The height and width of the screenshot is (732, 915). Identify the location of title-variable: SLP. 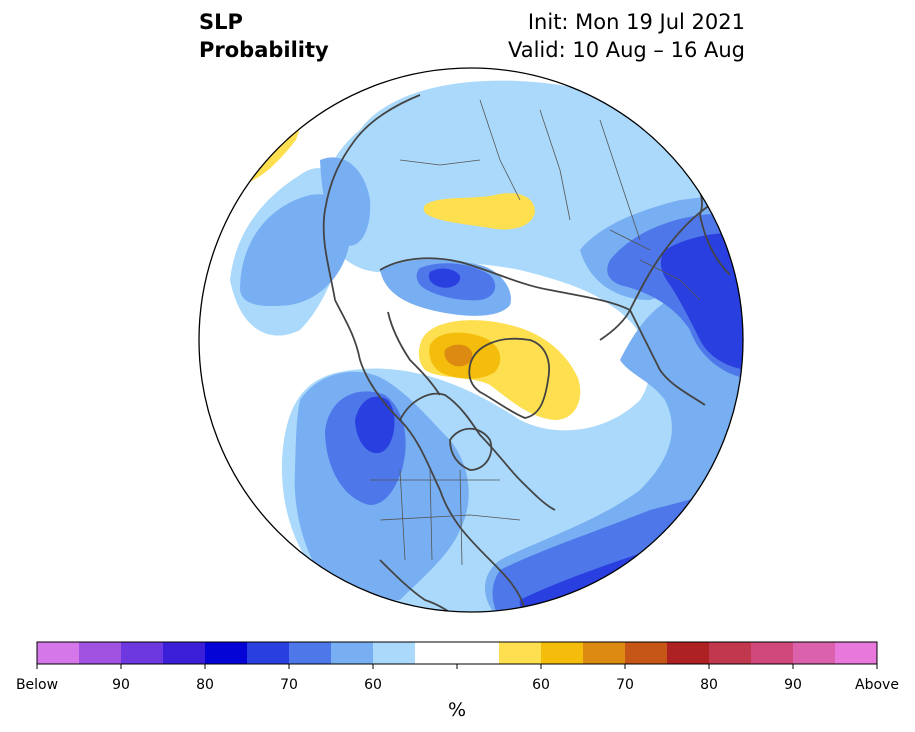
(221, 22).